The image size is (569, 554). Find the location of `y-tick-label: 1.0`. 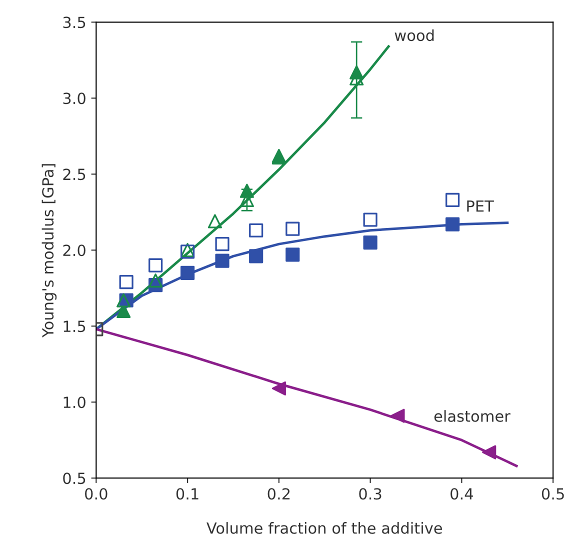

y-tick-label: 1.0 is located at coordinates (75, 402).